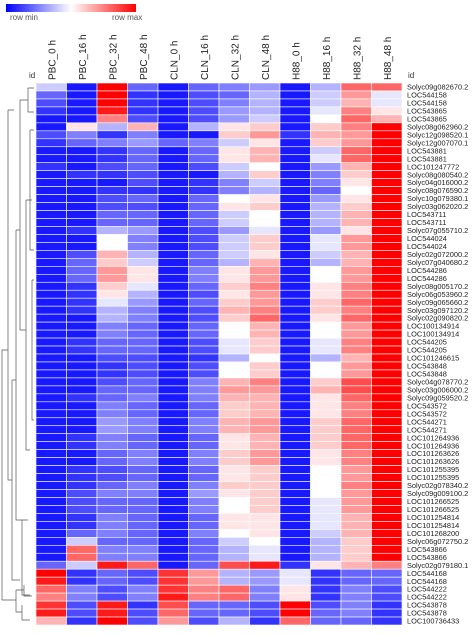 This screenshot has height=634, width=474. Describe the element at coordinates (437, 318) in the screenshot. I see `row-label: Solyc02g090820.2` at that location.